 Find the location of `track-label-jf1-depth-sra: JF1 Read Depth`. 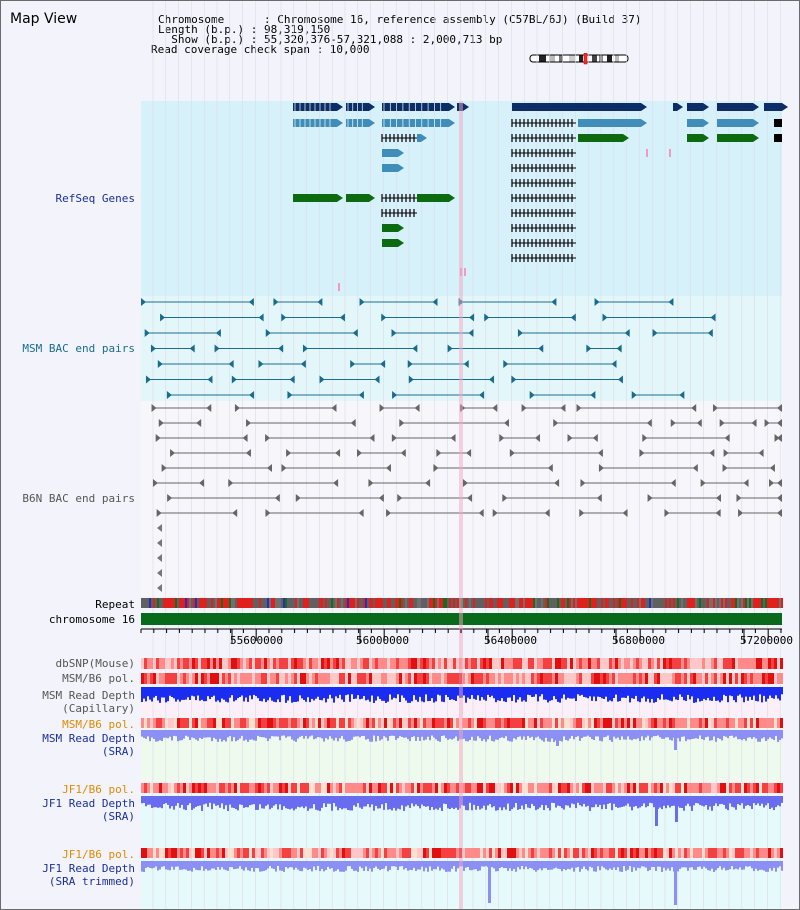

track-label-jf1-depth-sra: JF1 Read Depth is located at coordinates (88, 803).